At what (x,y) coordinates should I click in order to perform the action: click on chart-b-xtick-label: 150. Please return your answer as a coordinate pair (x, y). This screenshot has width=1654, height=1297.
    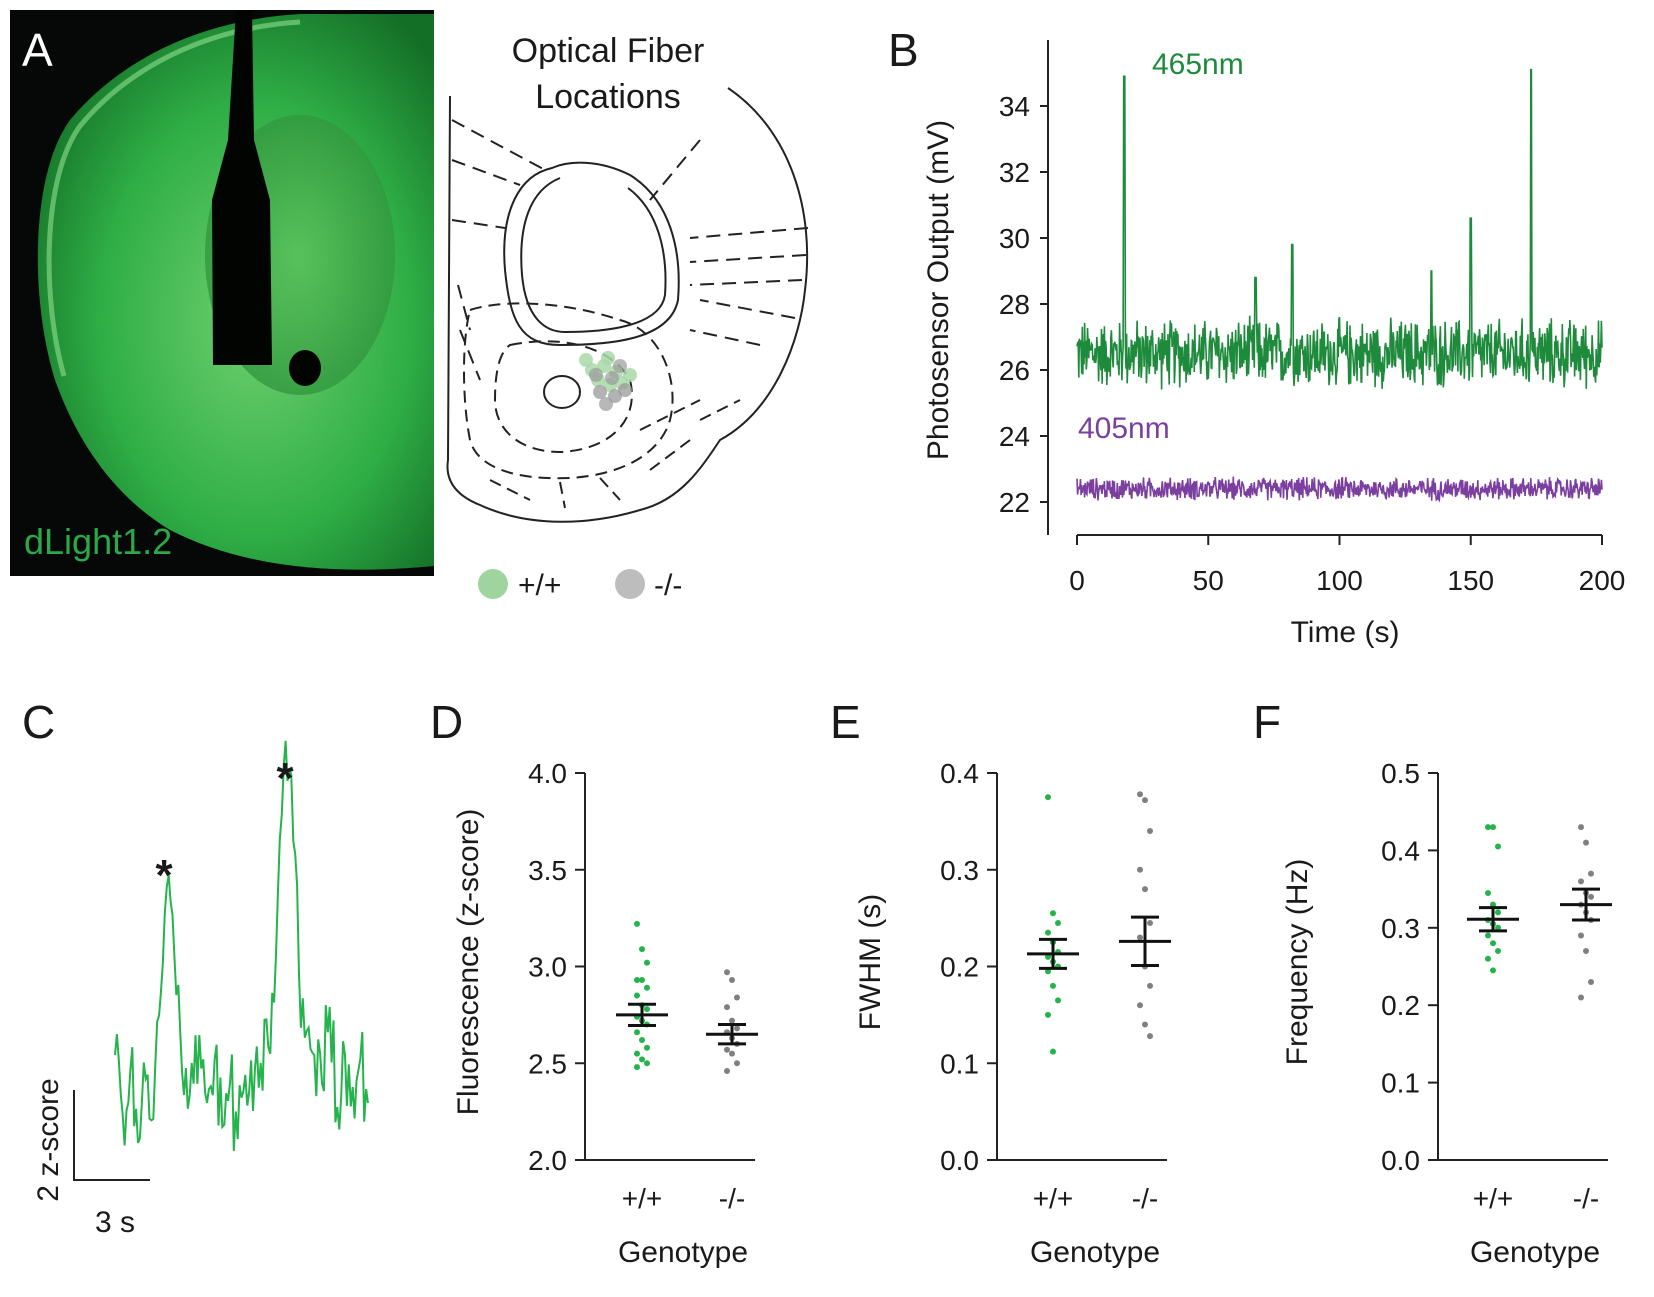
    Looking at the image, I should click on (1470, 580).